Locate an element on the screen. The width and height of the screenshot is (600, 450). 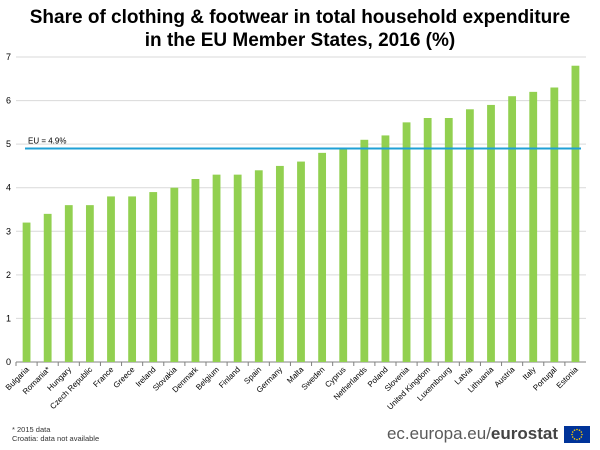
y-tick-label: 7 is located at coordinates (8, 57).